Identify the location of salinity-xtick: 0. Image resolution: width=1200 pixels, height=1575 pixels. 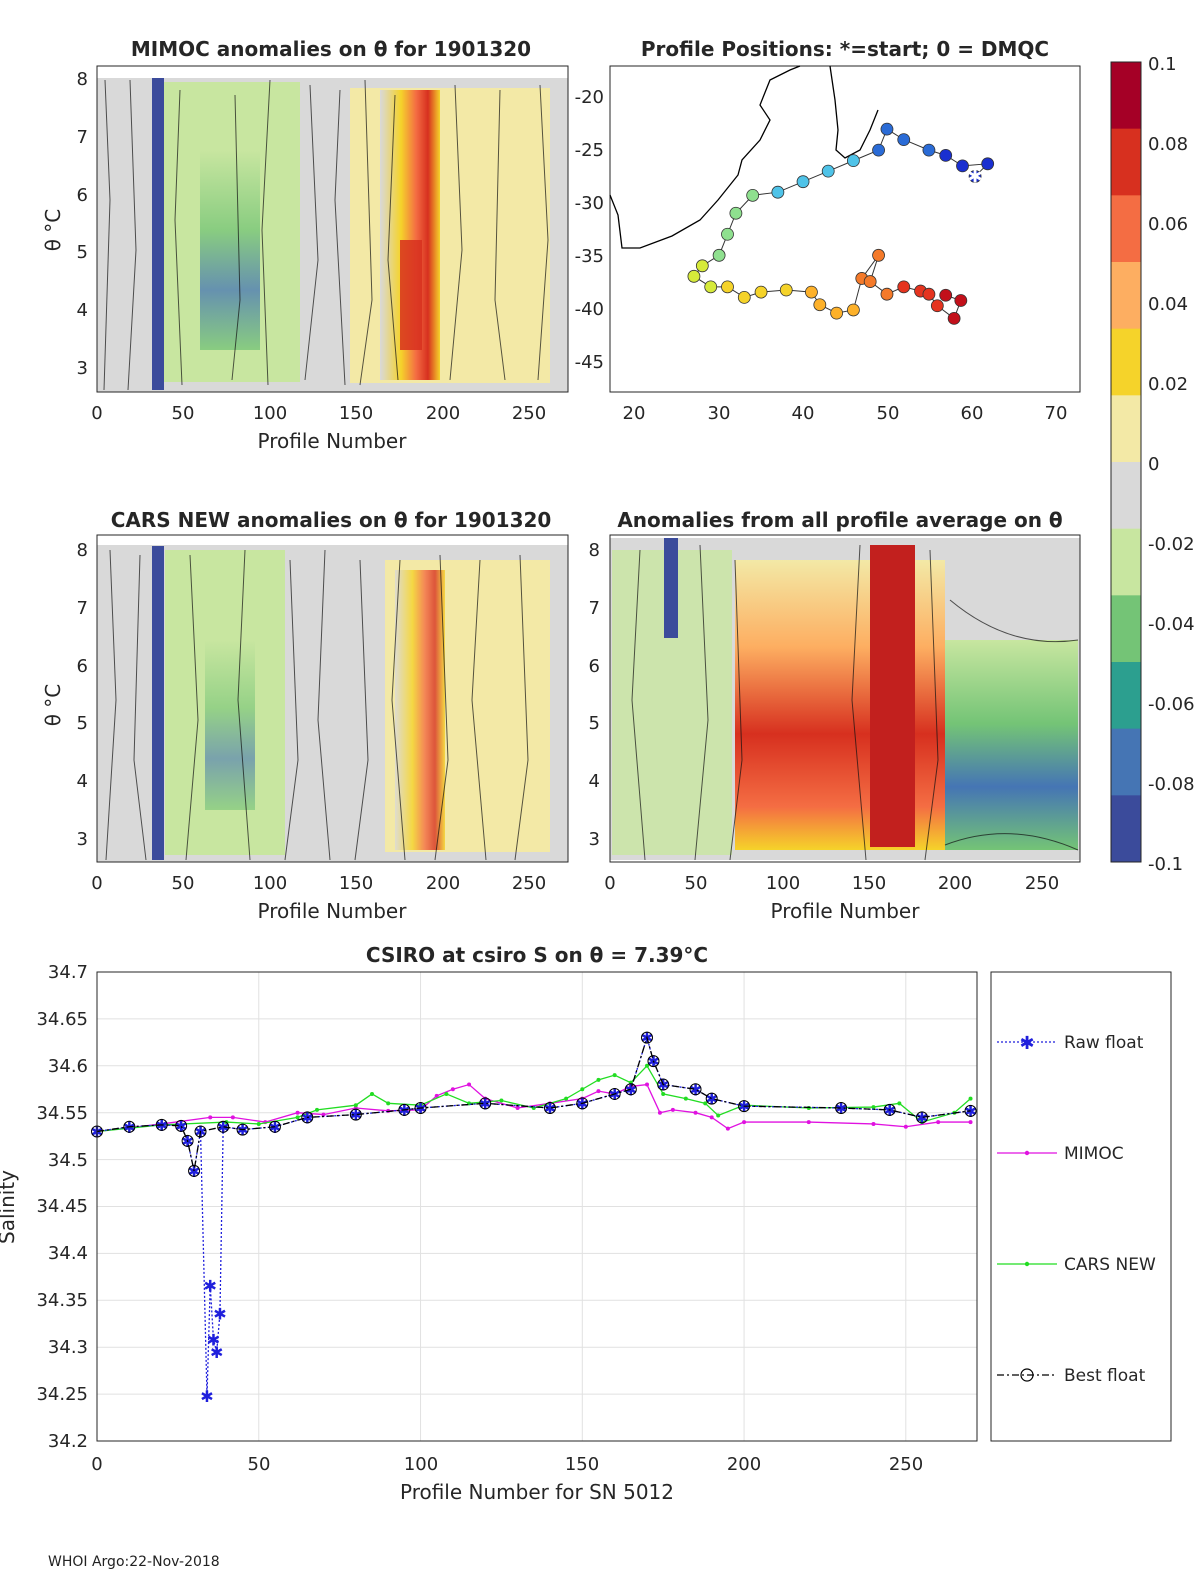
(96, 1464).